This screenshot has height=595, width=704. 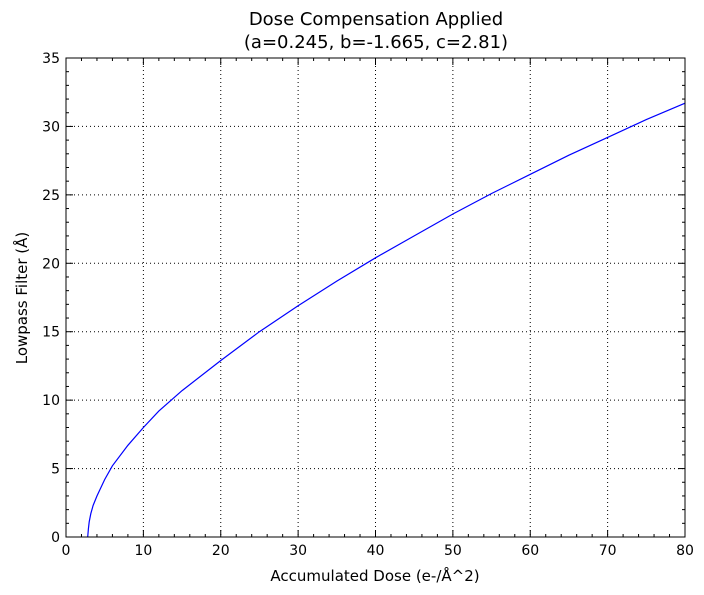 What do you see at coordinates (453, 551) in the screenshot?
I see `x-tick-label: 50` at bounding box center [453, 551].